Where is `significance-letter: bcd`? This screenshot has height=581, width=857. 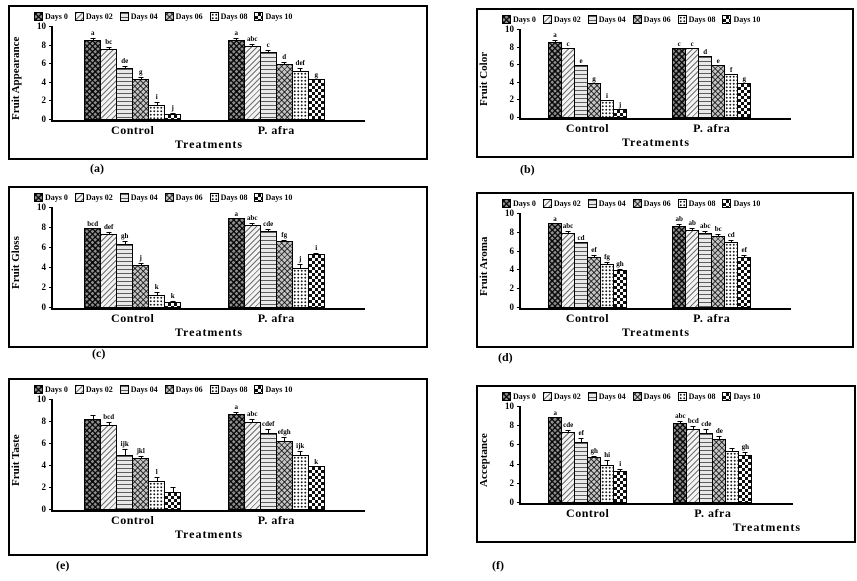 significance-letter: bcd is located at coordinates (109, 417).